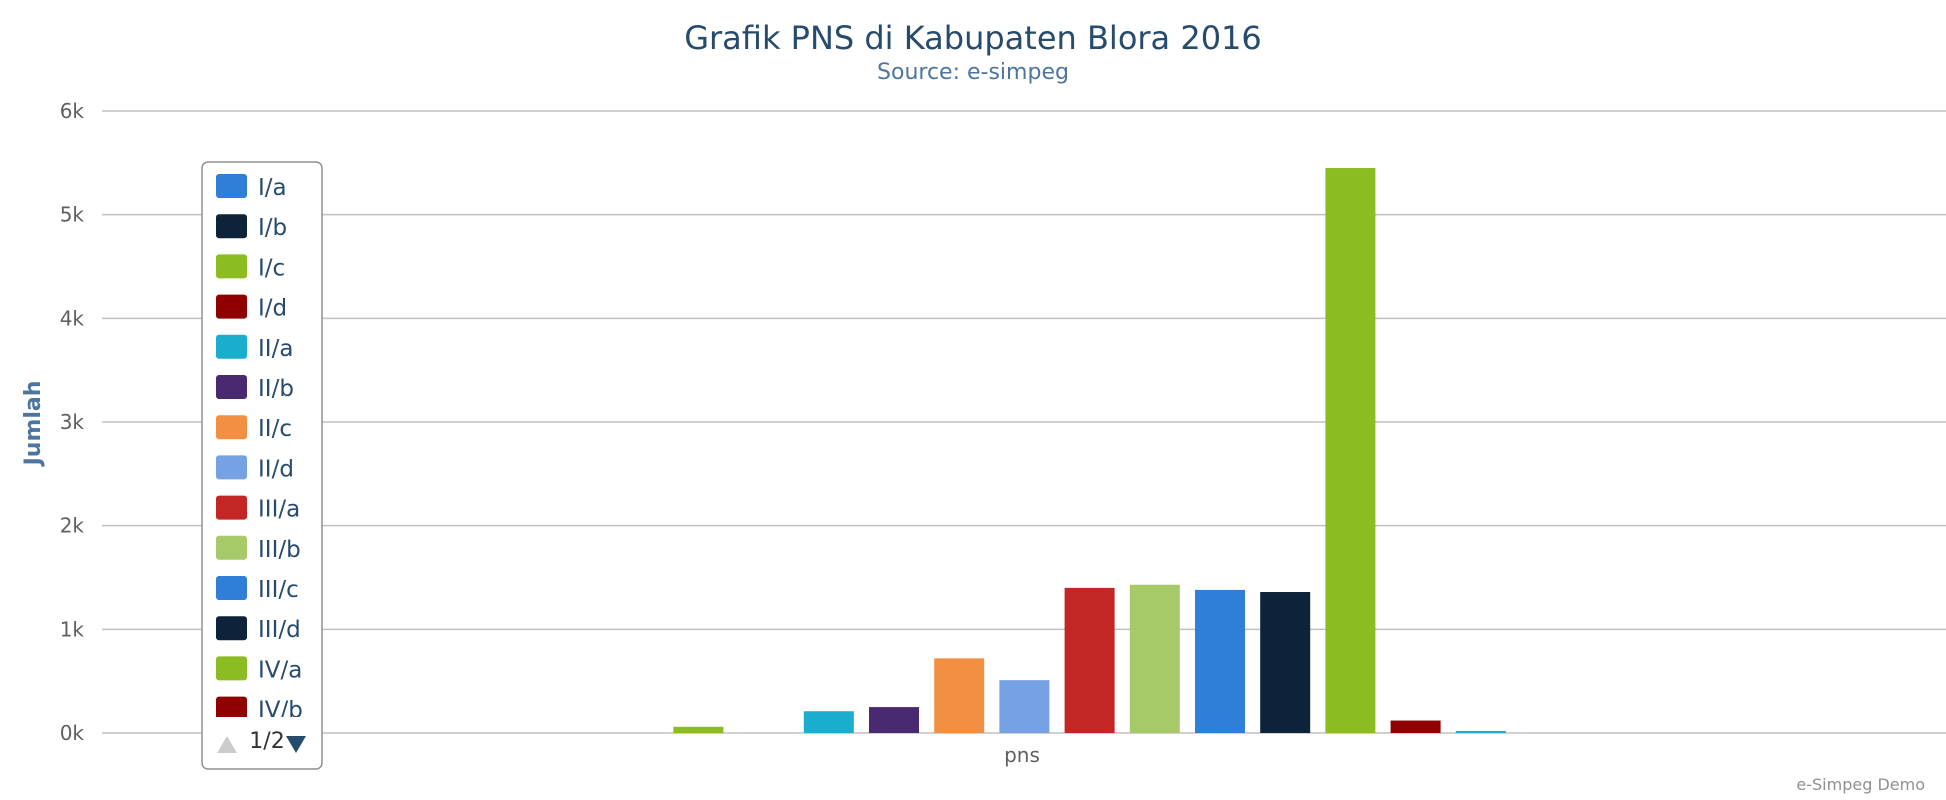 The height and width of the screenshot is (800, 1946). I want to click on legend-label: I/a, so click(272, 188).